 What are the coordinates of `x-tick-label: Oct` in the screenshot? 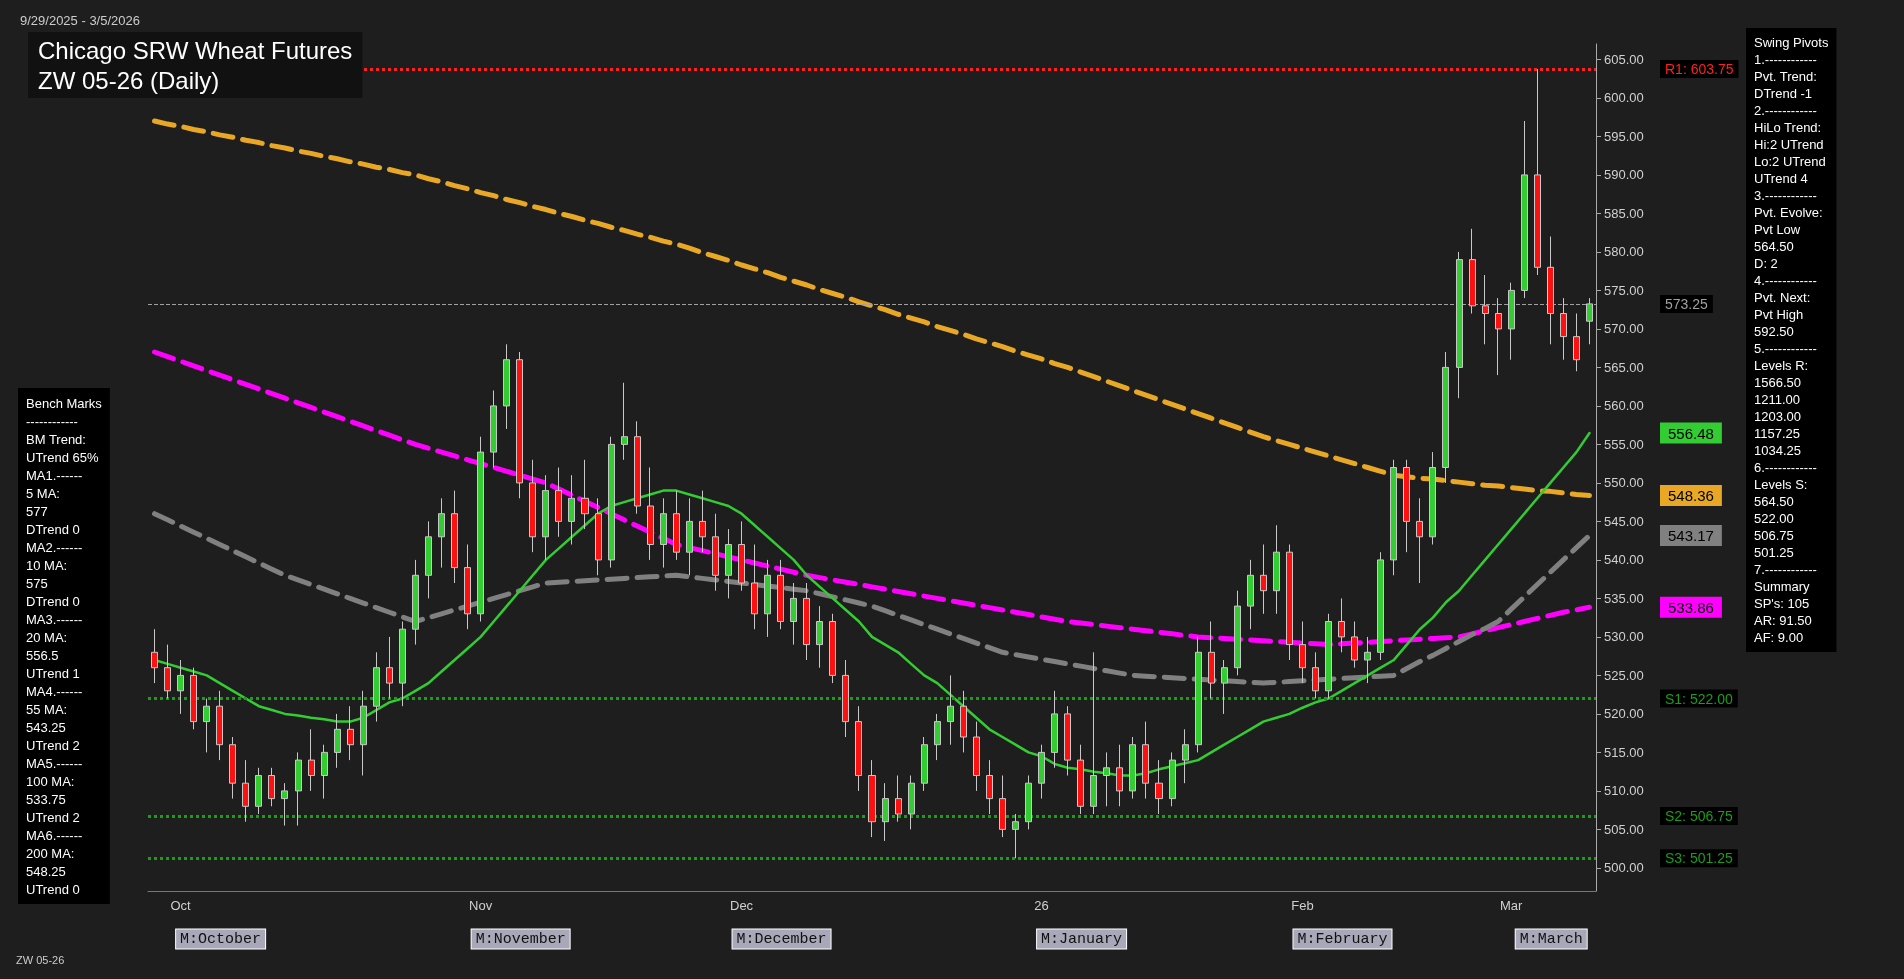 It's located at (181, 905).